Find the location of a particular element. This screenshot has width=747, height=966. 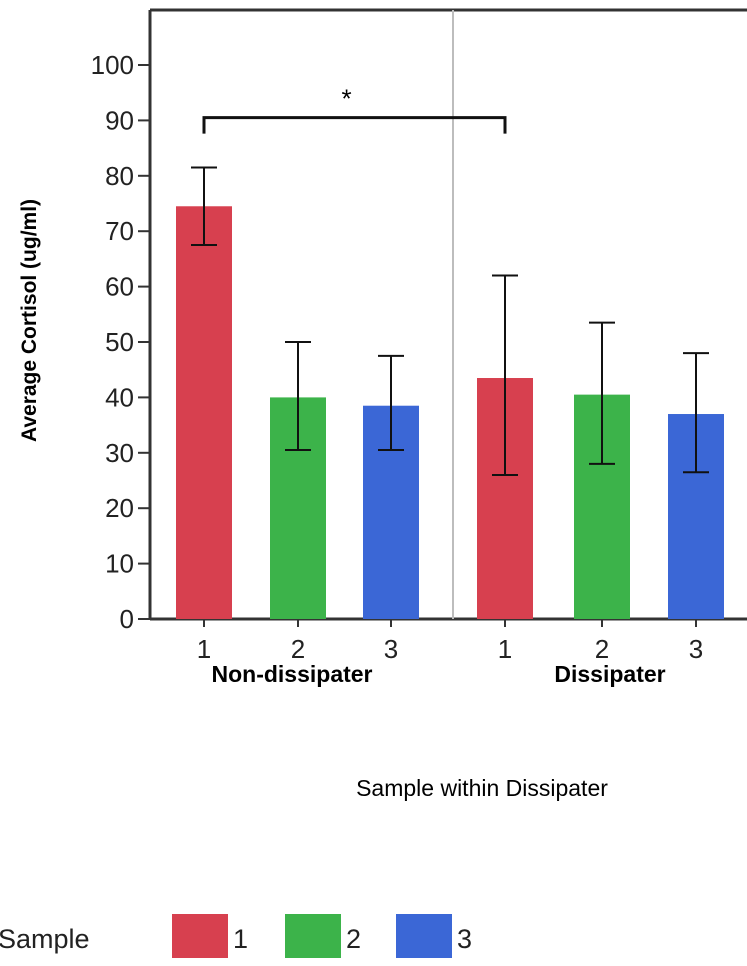

y-tick-label: 30 is located at coordinates (119, 453).